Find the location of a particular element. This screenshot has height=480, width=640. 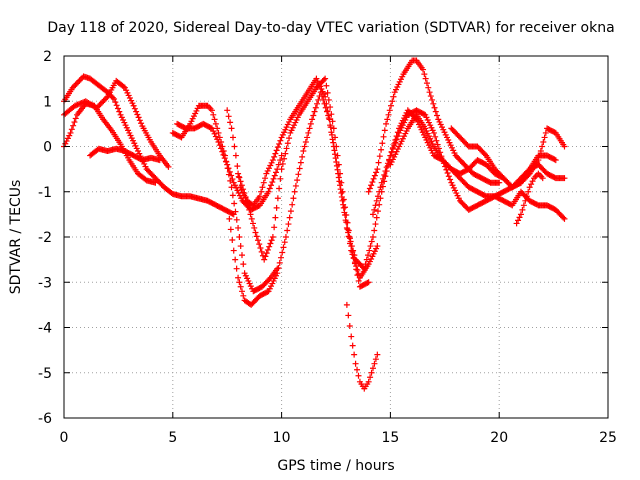

y-tick-label: -2 is located at coordinates (45, 238).